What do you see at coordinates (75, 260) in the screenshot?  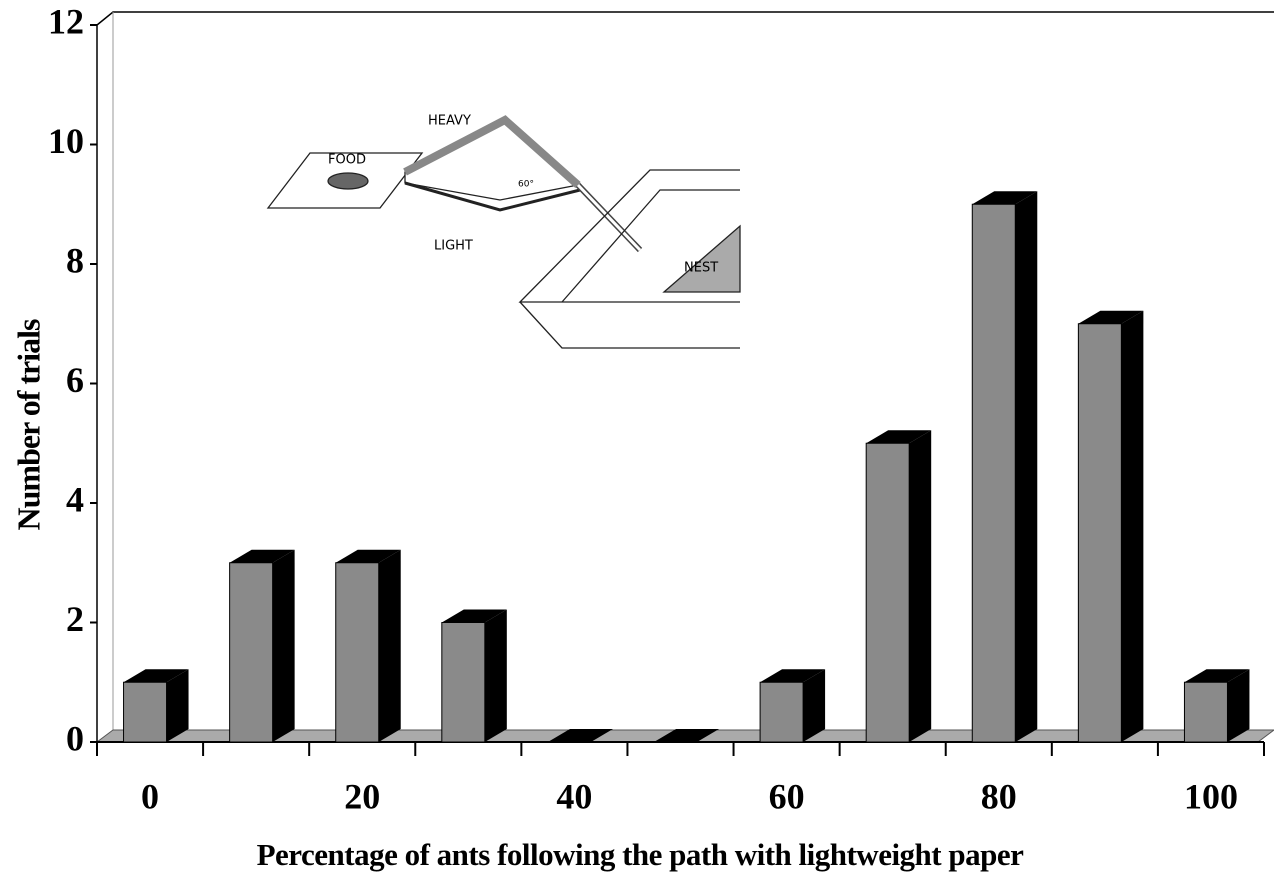 I see `y-tick-label: 8` at bounding box center [75, 260].